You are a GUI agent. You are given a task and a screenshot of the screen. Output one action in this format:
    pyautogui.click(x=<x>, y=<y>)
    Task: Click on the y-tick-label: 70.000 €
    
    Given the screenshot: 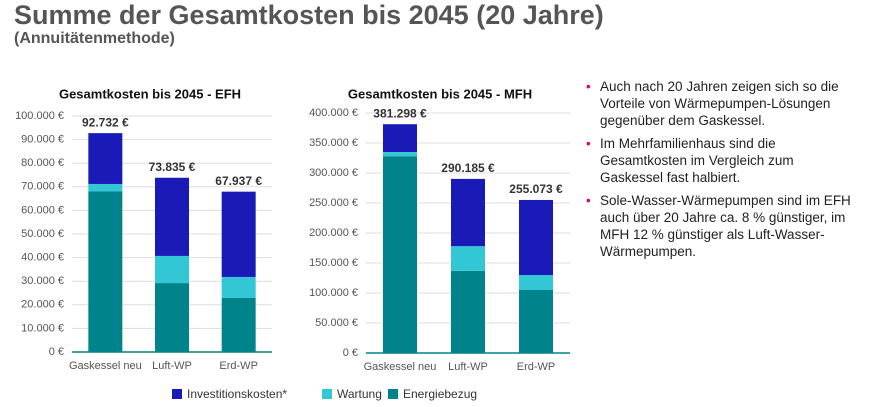 What is the action you would take?
    pyautogui.click(x=42, y=187)
    